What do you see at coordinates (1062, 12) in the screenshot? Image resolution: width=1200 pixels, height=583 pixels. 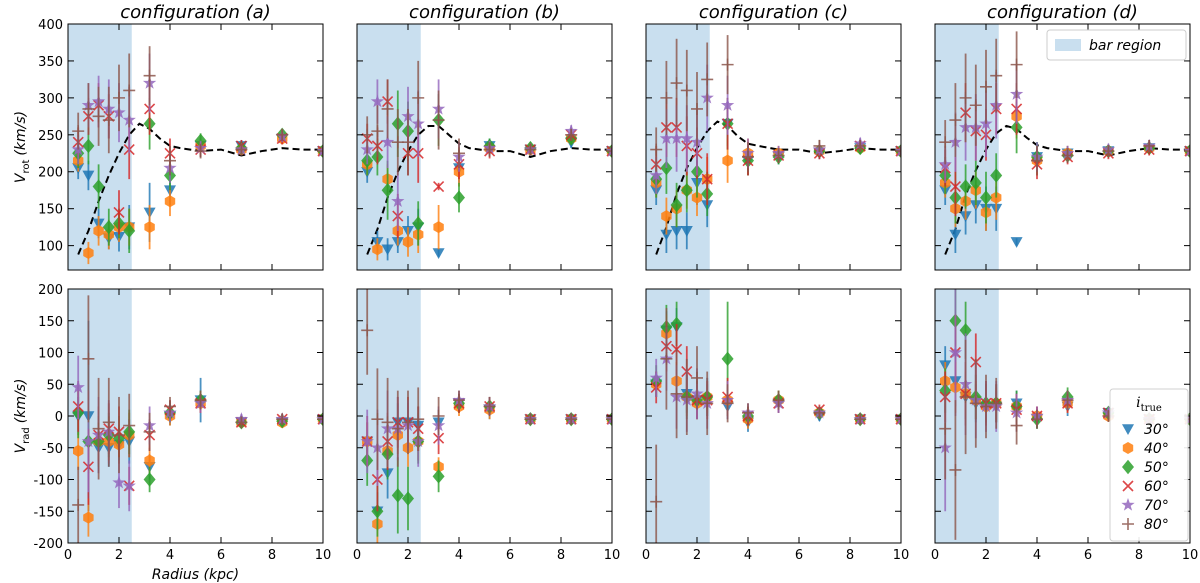 I see `panel-title: configuration (d)` at bounding box center [1062, 12].